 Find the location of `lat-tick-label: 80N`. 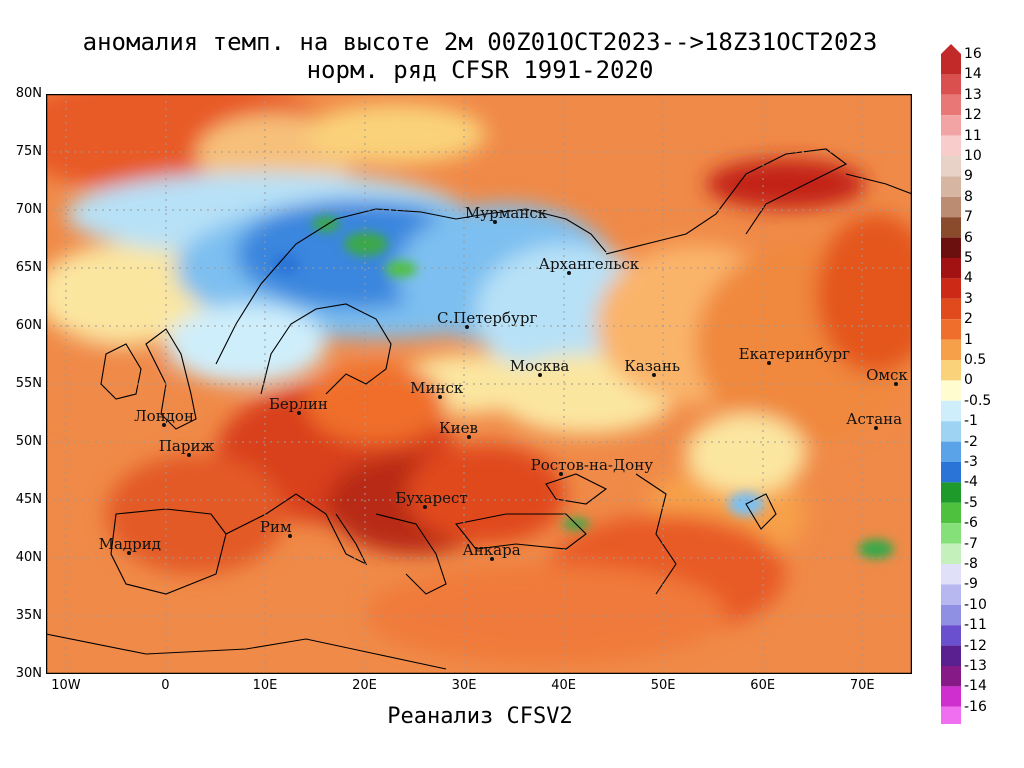

lat-tick-label: 80N is located at coordinates (28, 93).